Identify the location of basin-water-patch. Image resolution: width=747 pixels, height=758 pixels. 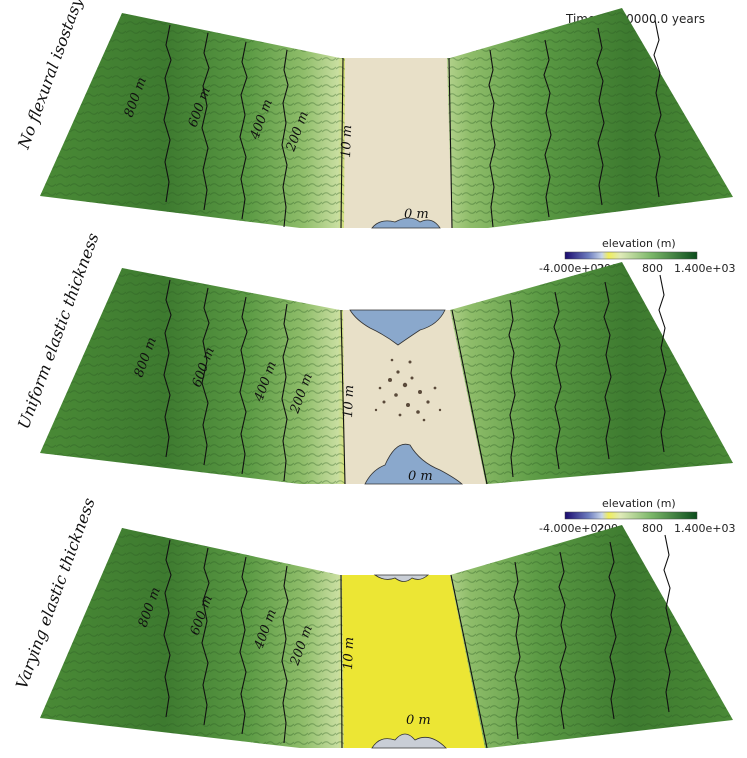
(406, 223).